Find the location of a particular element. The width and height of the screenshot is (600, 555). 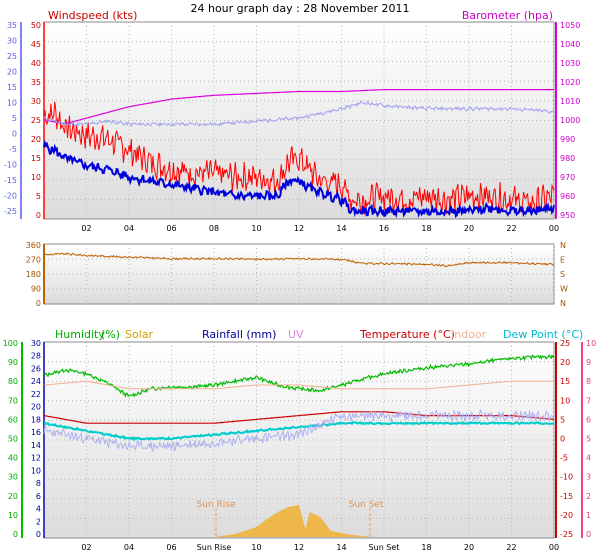

barometer-tick: 980 is located at coordinates (567, 158).